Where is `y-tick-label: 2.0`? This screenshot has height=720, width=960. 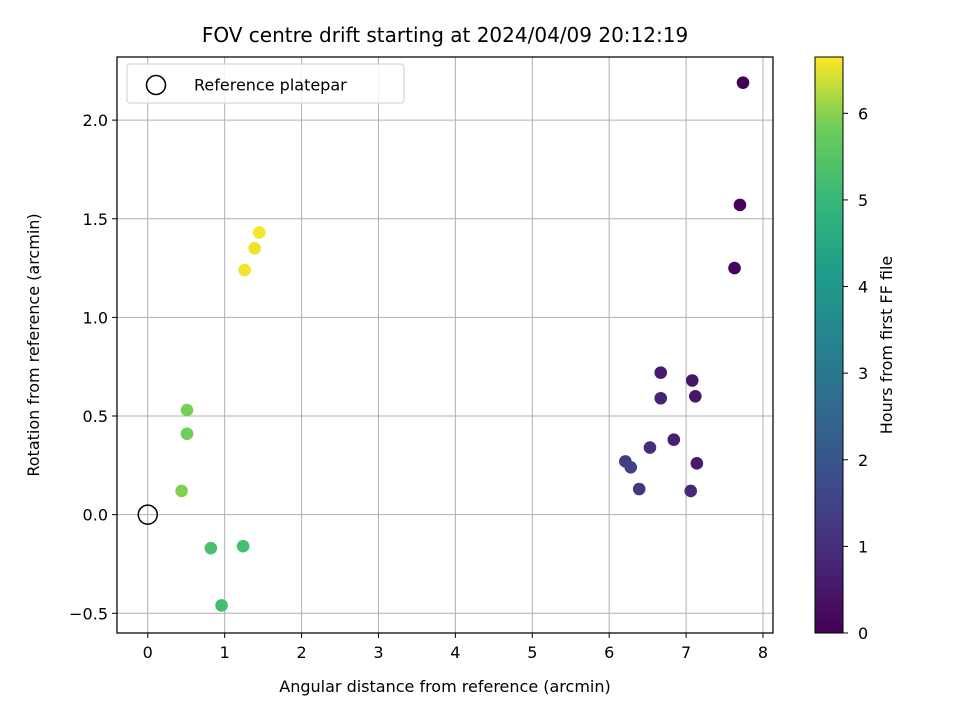
y-tick-label: 2.0 is located at coordinates (95, 120).